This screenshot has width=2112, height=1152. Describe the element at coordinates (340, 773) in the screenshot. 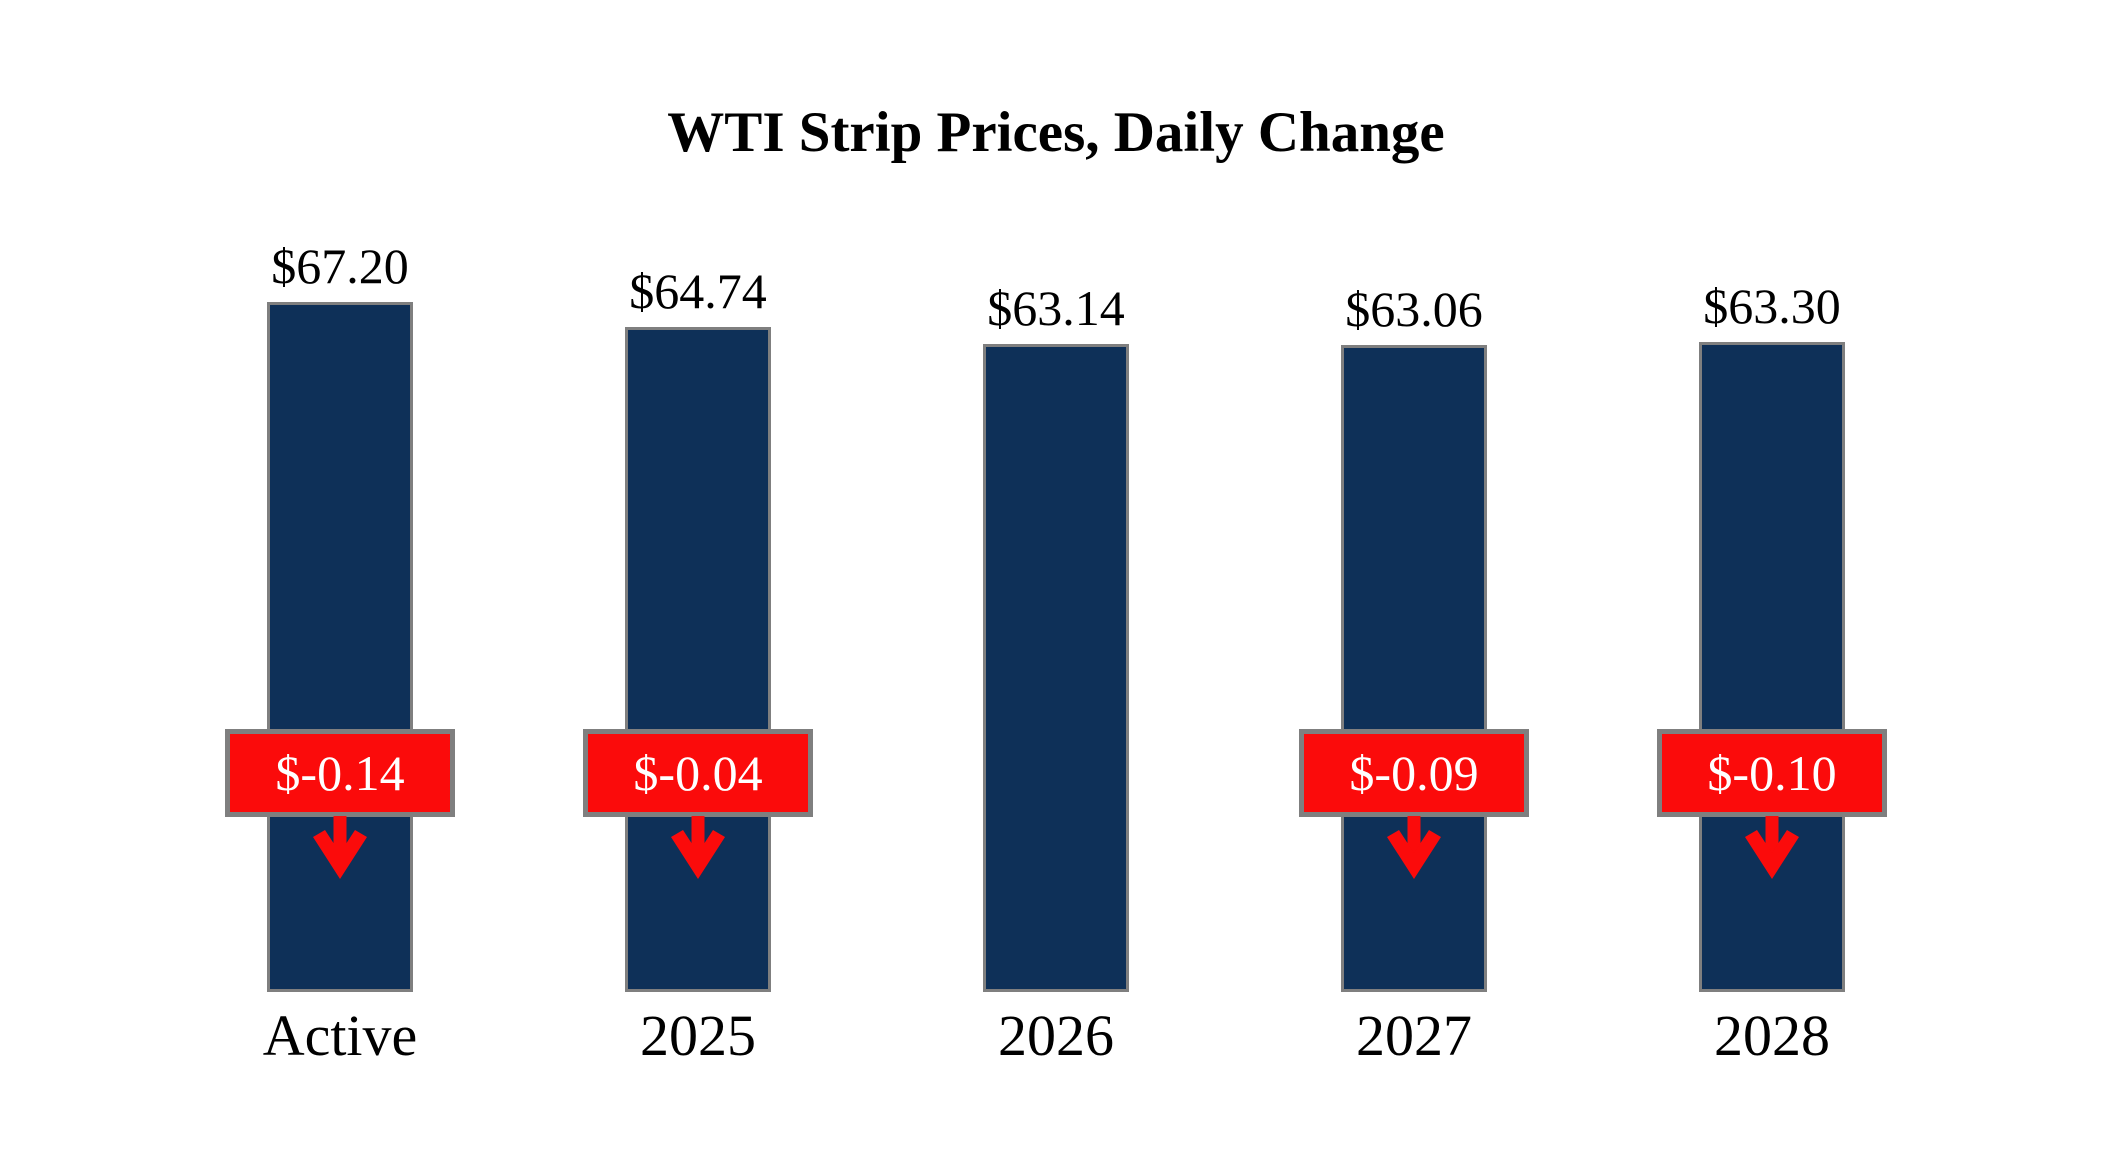

I see `daily-change-badge: $-0.14` at that location.